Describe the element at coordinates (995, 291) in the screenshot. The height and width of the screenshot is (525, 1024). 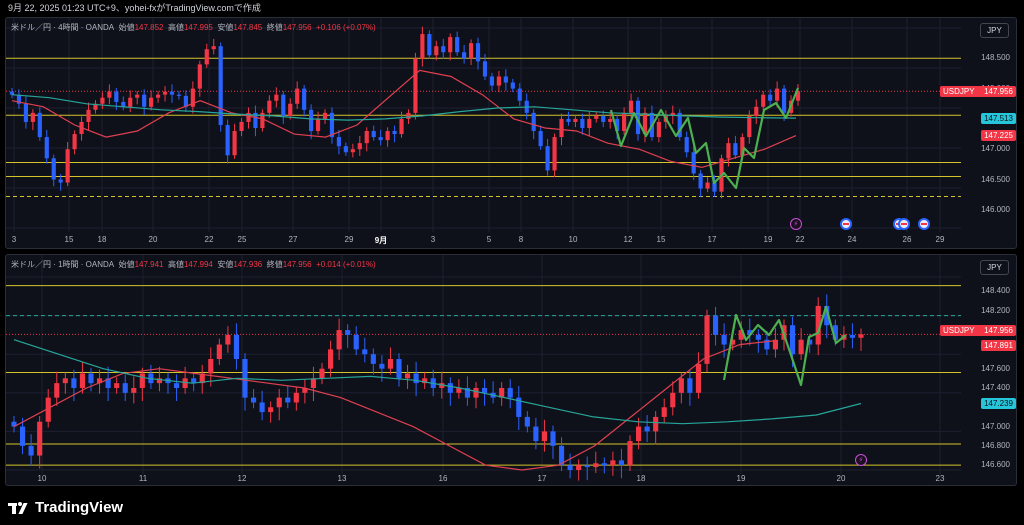
I see `price-tick-label: 148.400` at that location.